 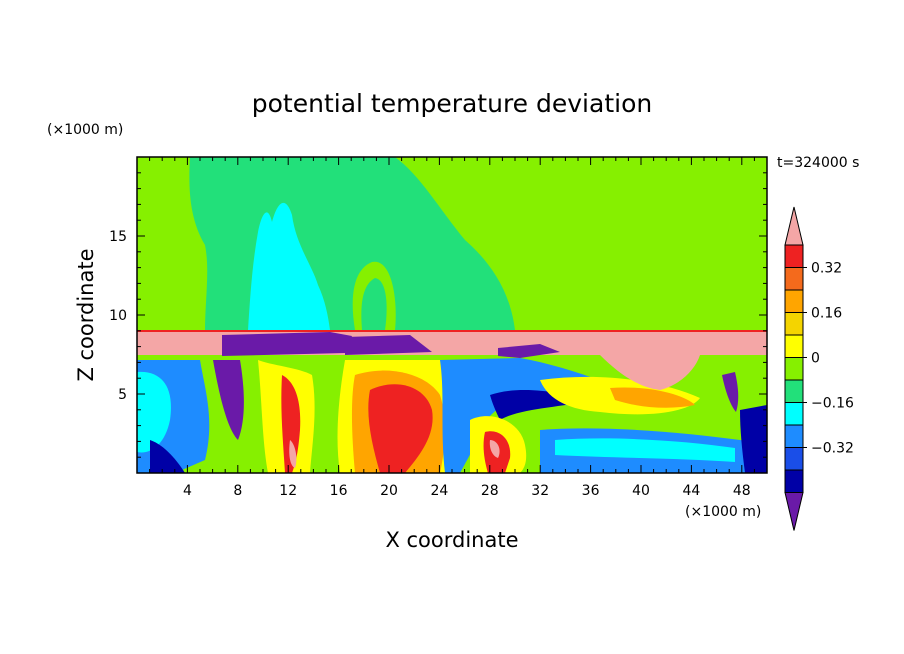 What do you see at coordinates (339, 491) in the screenshot?
I see `x-tick-label: 16` at bounding box center [339, 491].